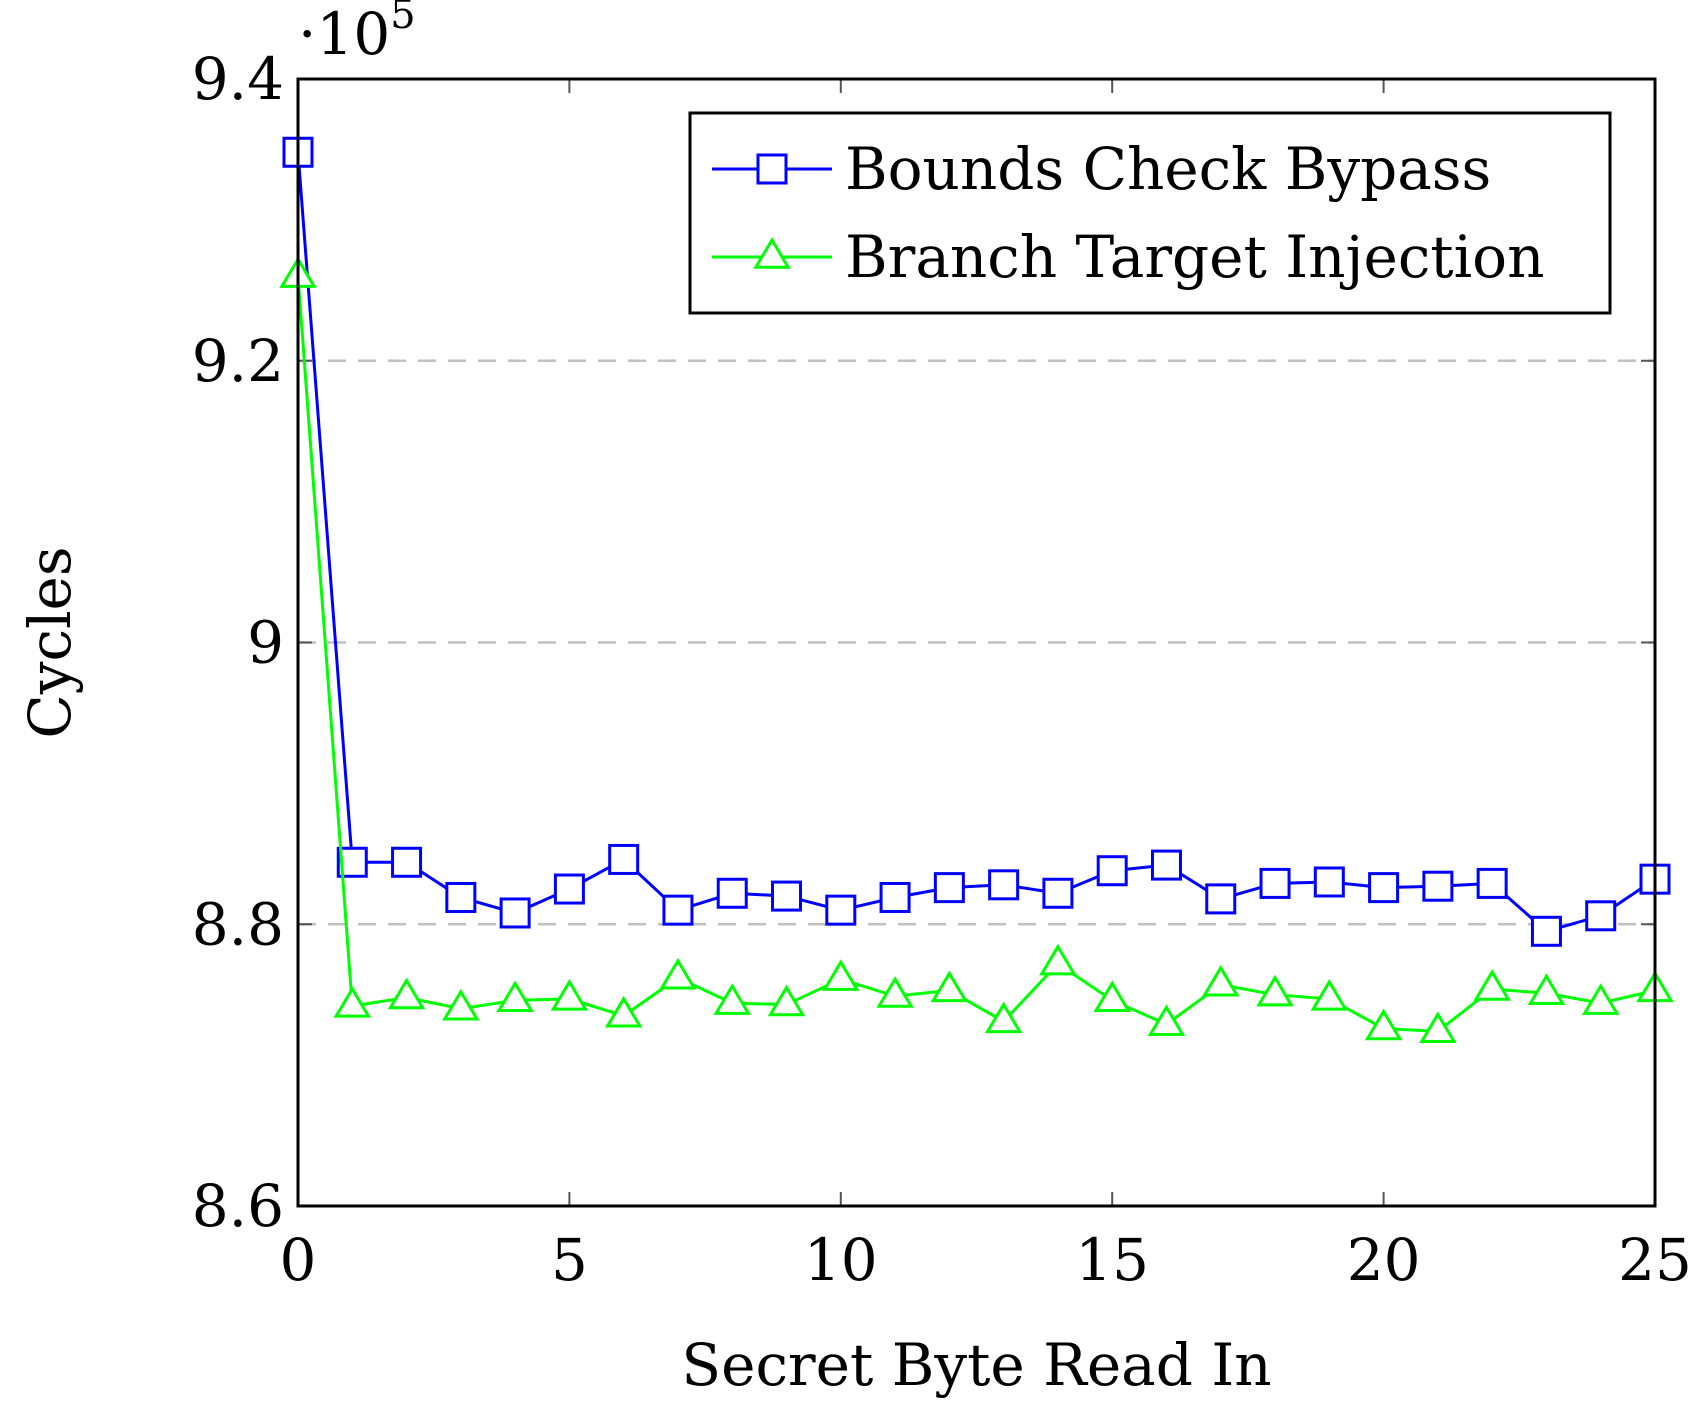 The width and height of the screenshot is (1703, 1412). What do you see at coordinates (402, 19) in the screenshot?
I see `y-axis-multiplier-exponent: 5` at bounding box center [402, 19].